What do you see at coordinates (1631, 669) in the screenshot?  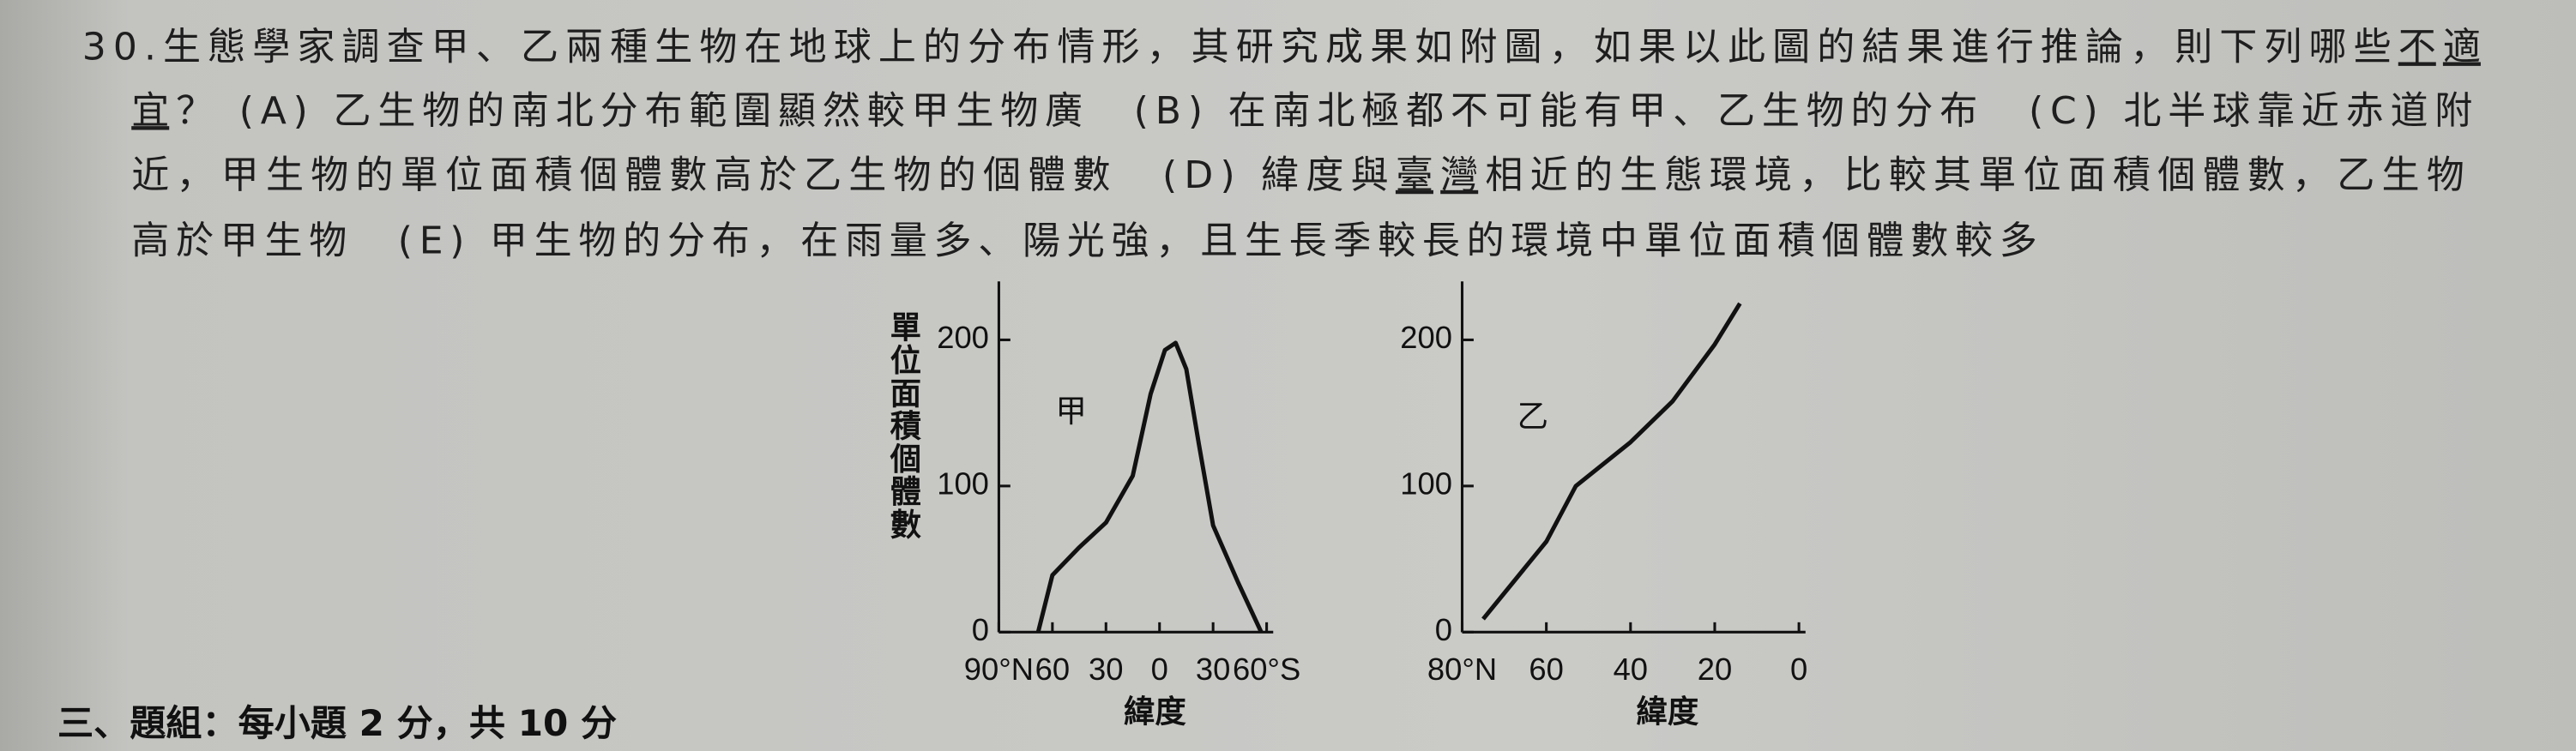 I see `x-tick-label: 40` at bounding box center [1631, 669].